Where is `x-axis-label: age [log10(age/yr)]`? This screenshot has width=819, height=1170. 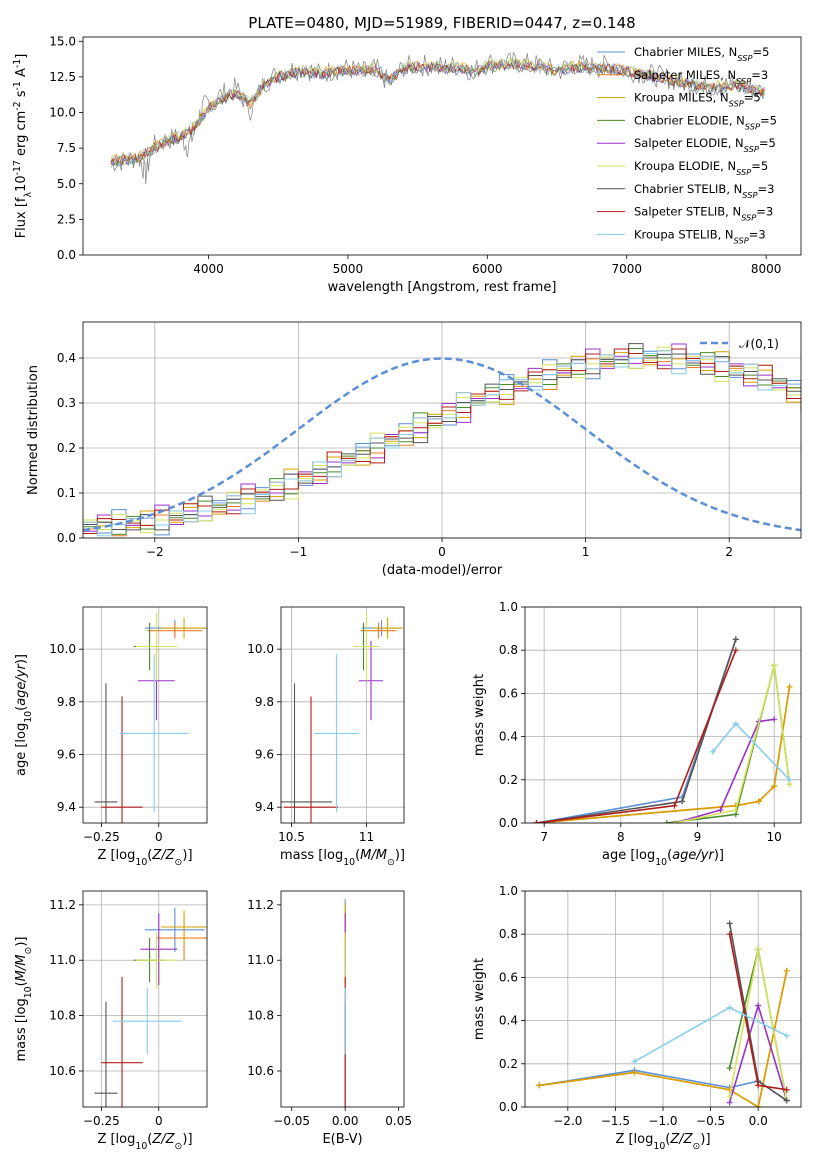 x-axis-label: age [log10(age/yr)] is located at coordinates (663, 858).